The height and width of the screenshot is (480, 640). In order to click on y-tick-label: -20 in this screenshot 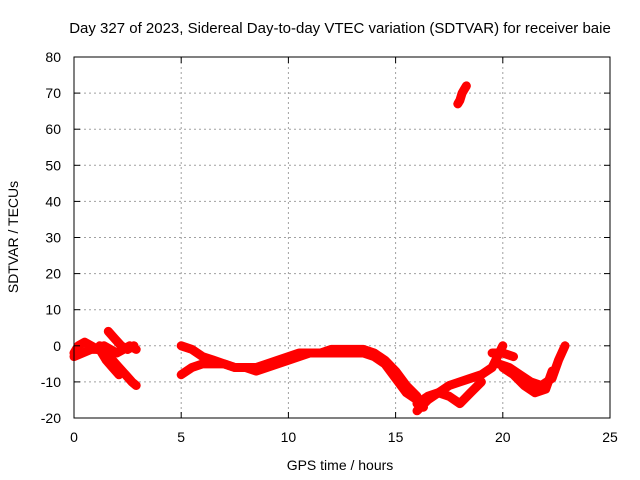, I will do `click(51, 418)`.